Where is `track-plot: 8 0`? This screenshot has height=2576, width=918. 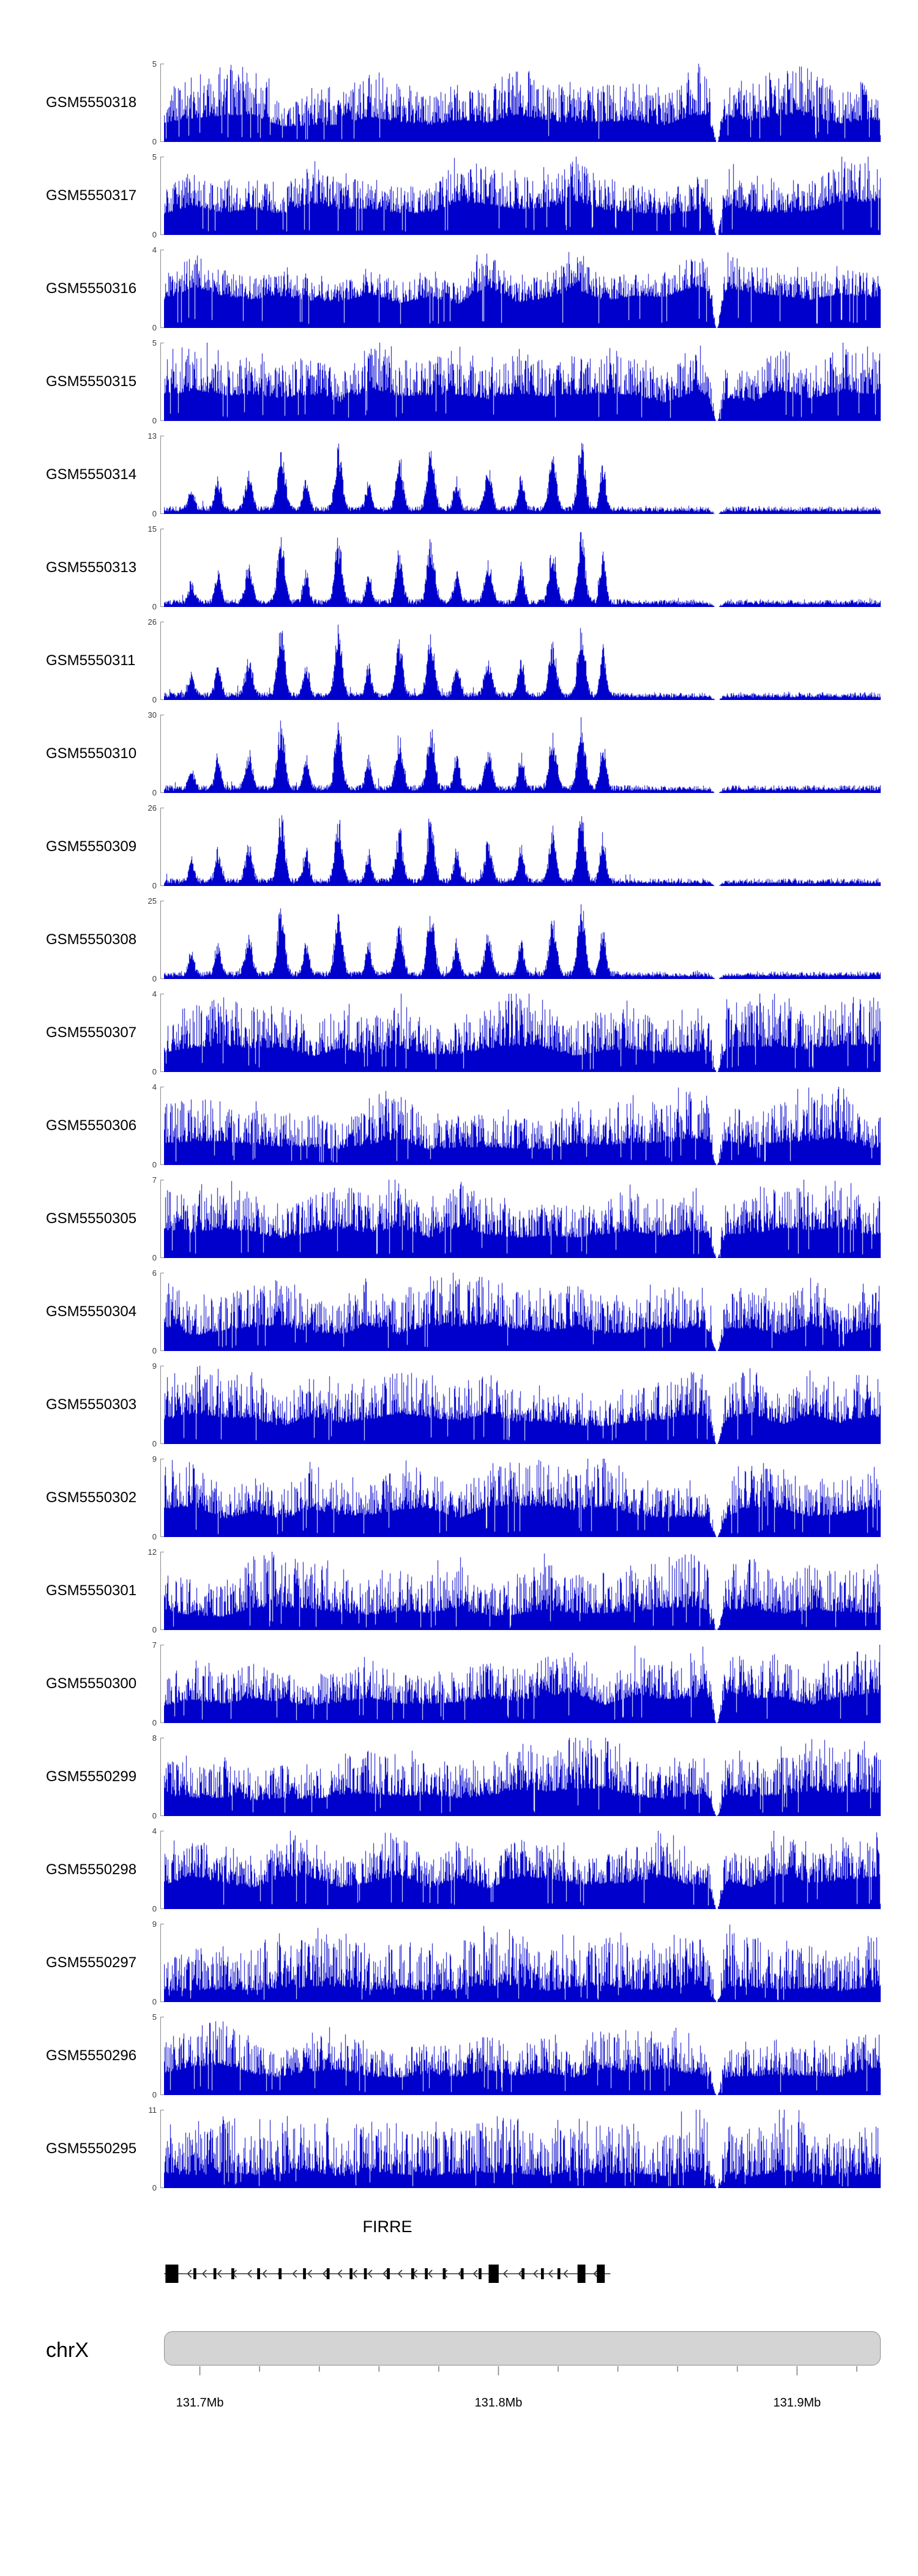 track-plot: 8 0 is located at coordinates (516, 1777).